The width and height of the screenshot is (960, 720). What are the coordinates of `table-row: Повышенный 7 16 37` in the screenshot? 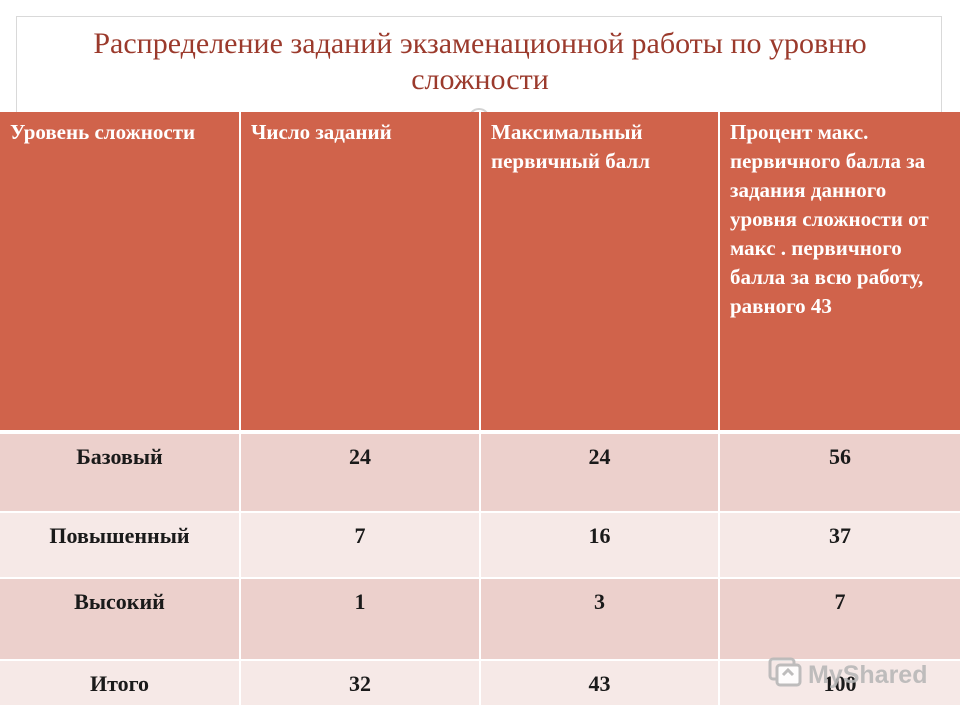 It's located at (480, 545).